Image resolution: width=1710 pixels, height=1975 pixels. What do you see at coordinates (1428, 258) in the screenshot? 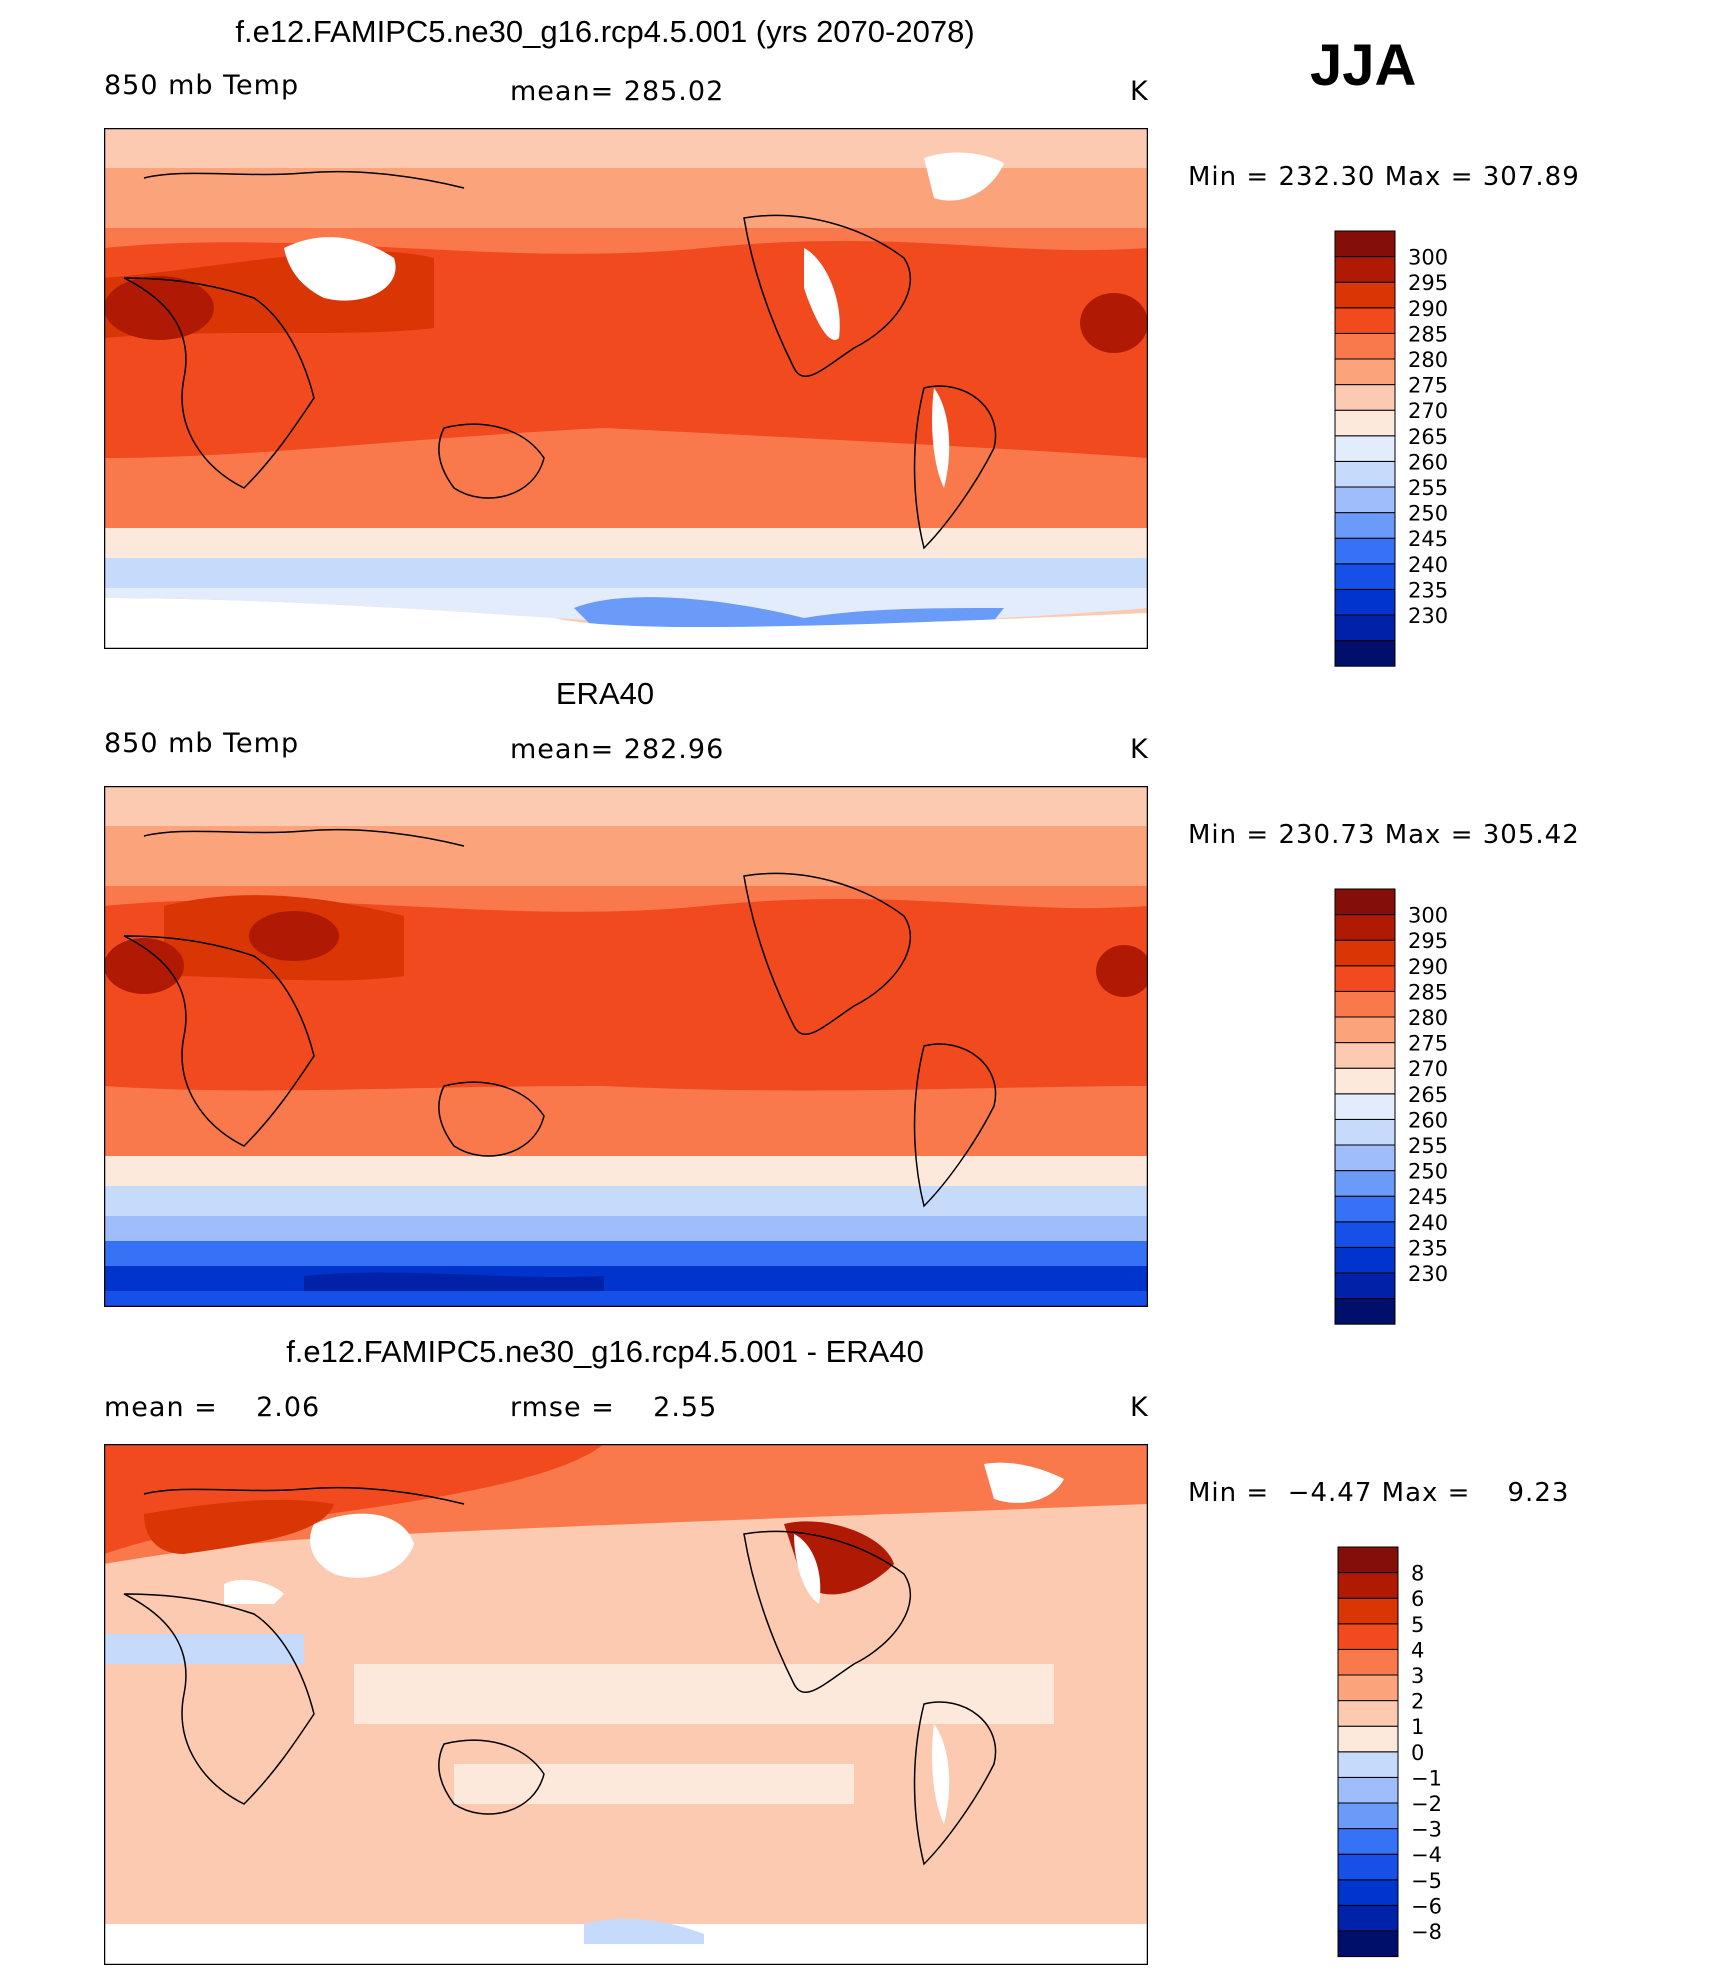
I see `colorbar-tick-label: 300` at bounding box center [1428, 258].